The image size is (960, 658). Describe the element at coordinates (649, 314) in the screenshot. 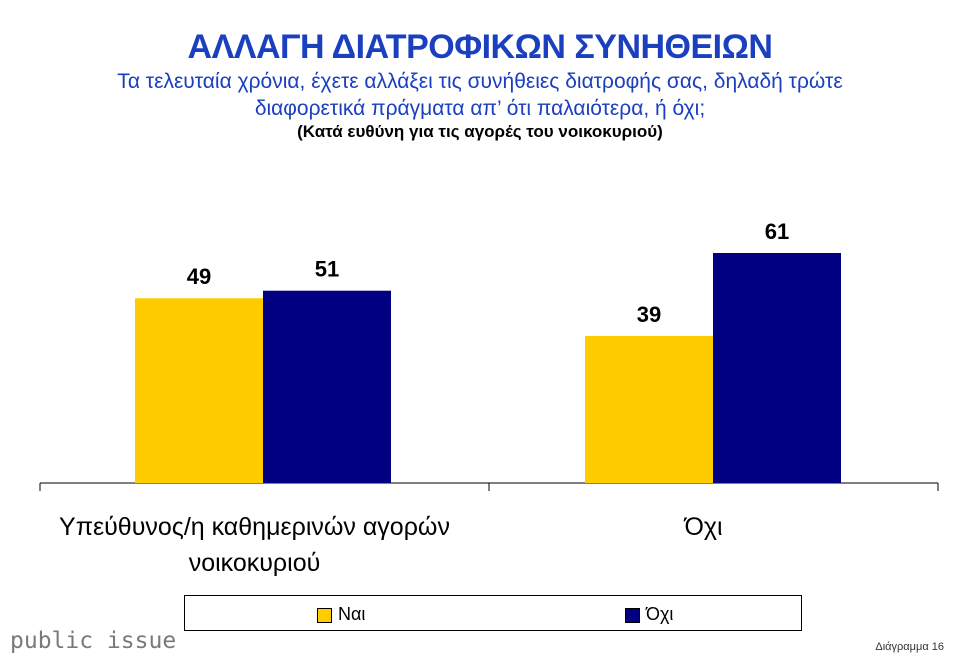

I see `data-label: 39` at that location.